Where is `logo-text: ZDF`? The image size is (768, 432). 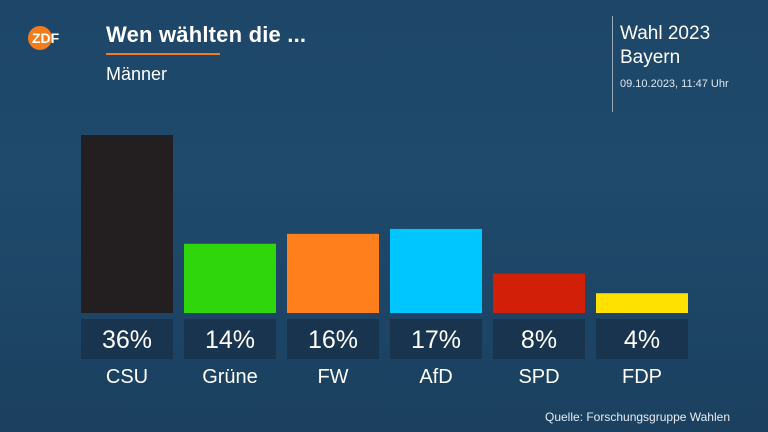
logo-text: ZDF is located at coordinates (46, 38).